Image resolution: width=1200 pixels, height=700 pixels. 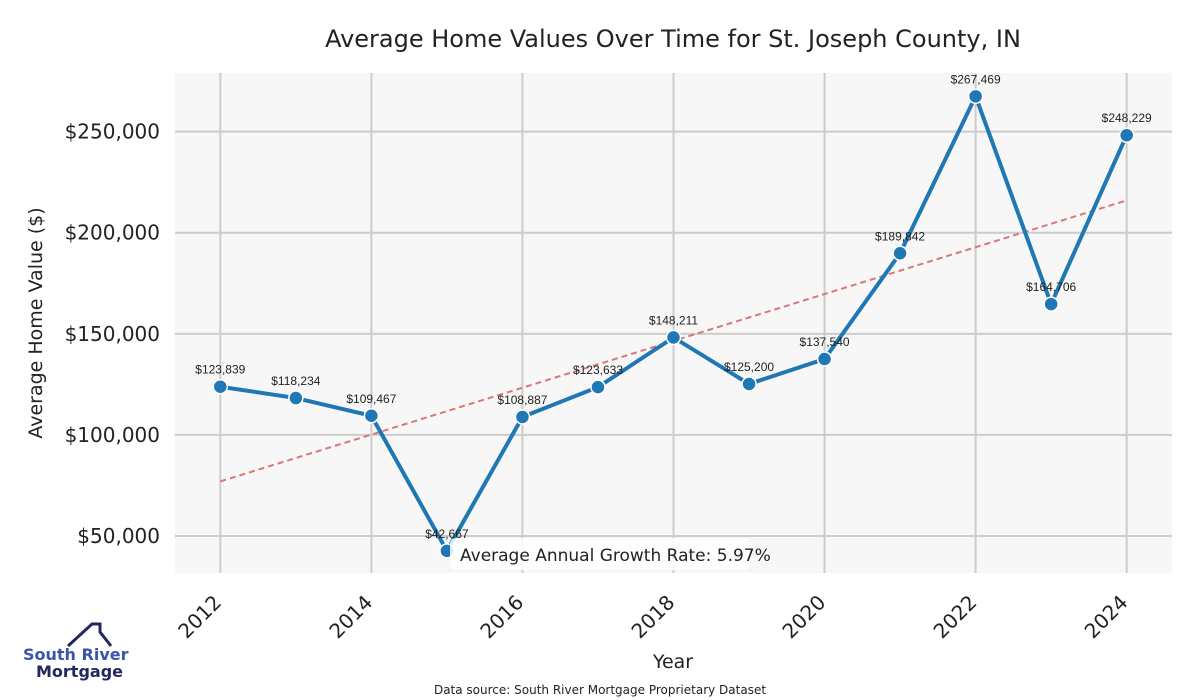 I want to click on data-label: $109,467, so click(x=371, y=399).